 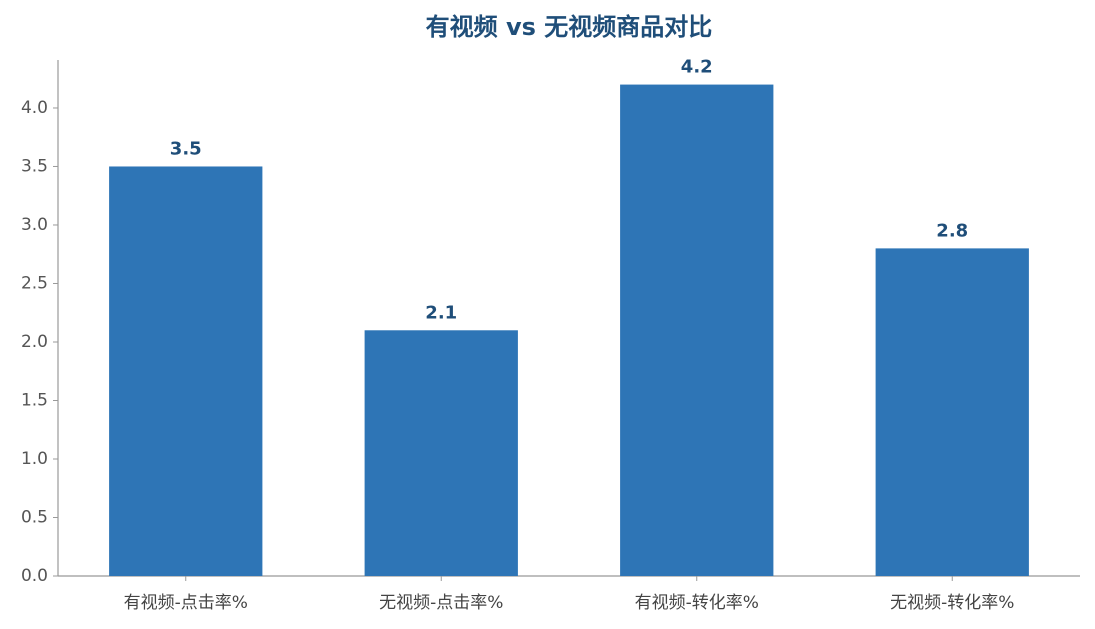 I want to click on x-tick-label: 有视频-转化率%, so click(x=697, y=603).